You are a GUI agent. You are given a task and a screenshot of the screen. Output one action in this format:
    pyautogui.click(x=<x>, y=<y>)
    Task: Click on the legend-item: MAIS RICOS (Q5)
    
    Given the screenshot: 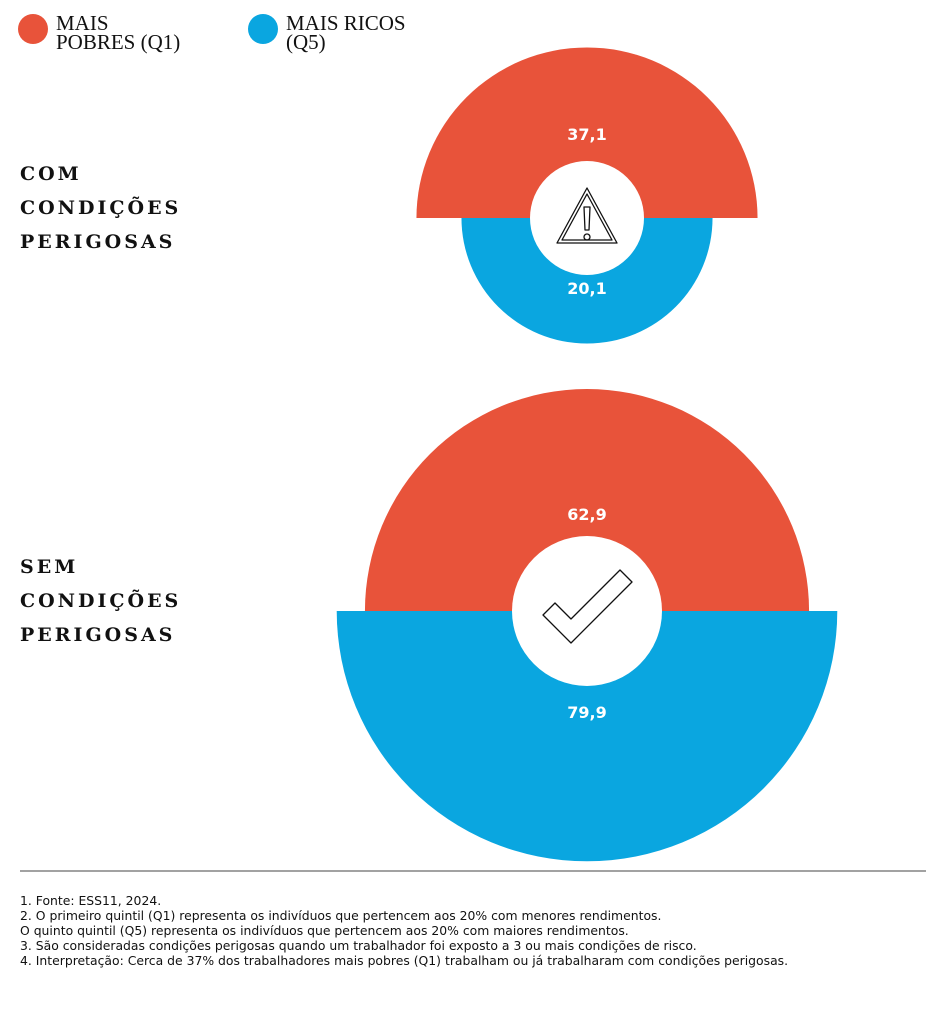 What is the action you would take?
    pyautogui.click(x=332, y=32)
    